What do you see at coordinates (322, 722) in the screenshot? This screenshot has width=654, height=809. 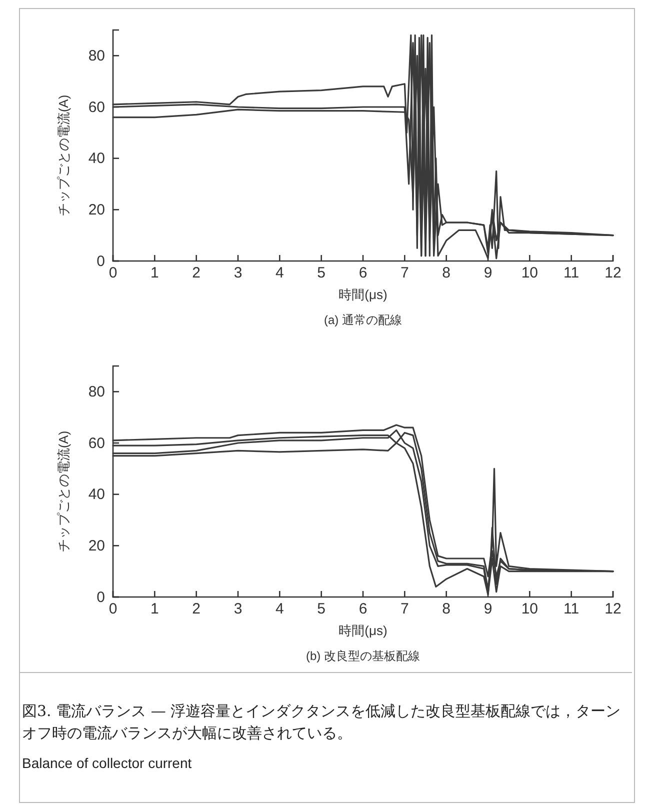 I see `caption: 図3. 電流バランス — 浮遊容量とインダクタンスを低減した改良型基板配線では，ターンオフ時の電流バランスが大幅に改善されている。` at bounding box center [322, 722].